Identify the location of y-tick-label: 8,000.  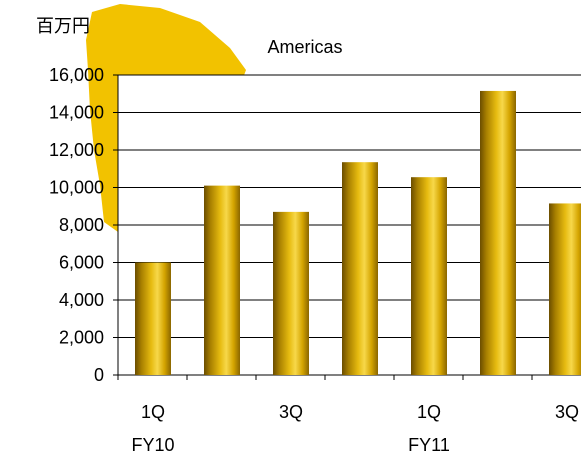
(81, 225).